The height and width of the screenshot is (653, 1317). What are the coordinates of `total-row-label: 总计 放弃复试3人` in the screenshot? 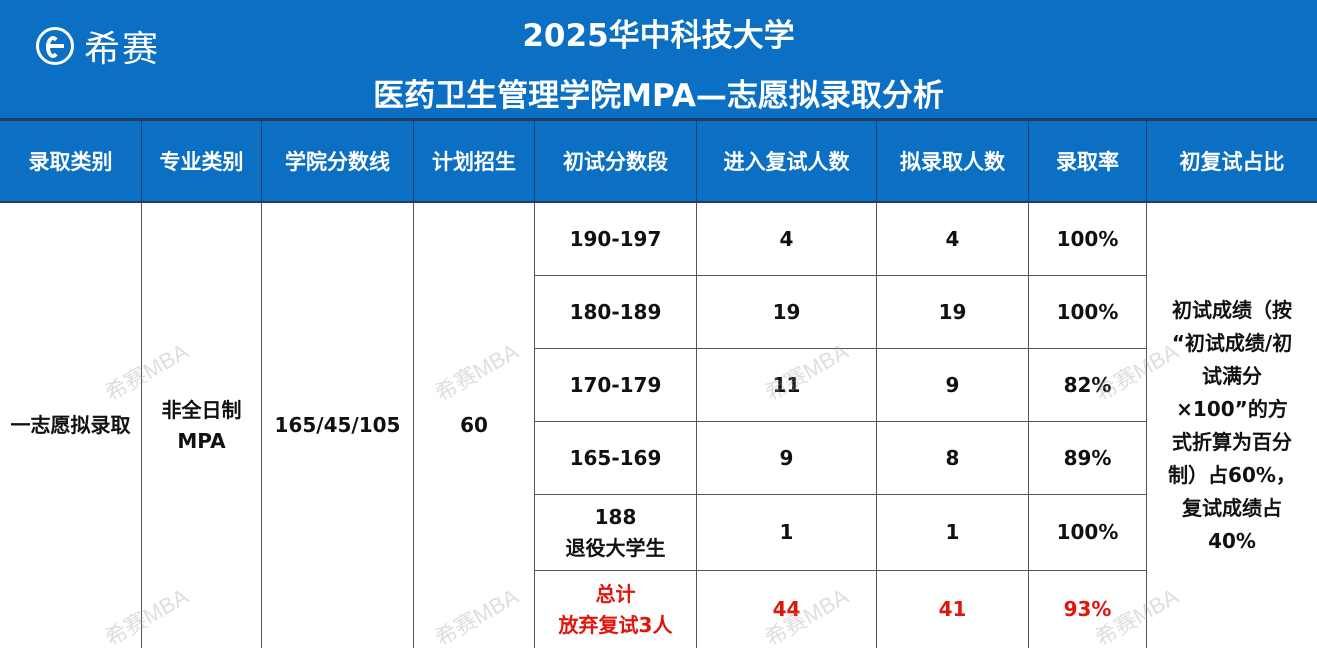 It's located at (616, 609).